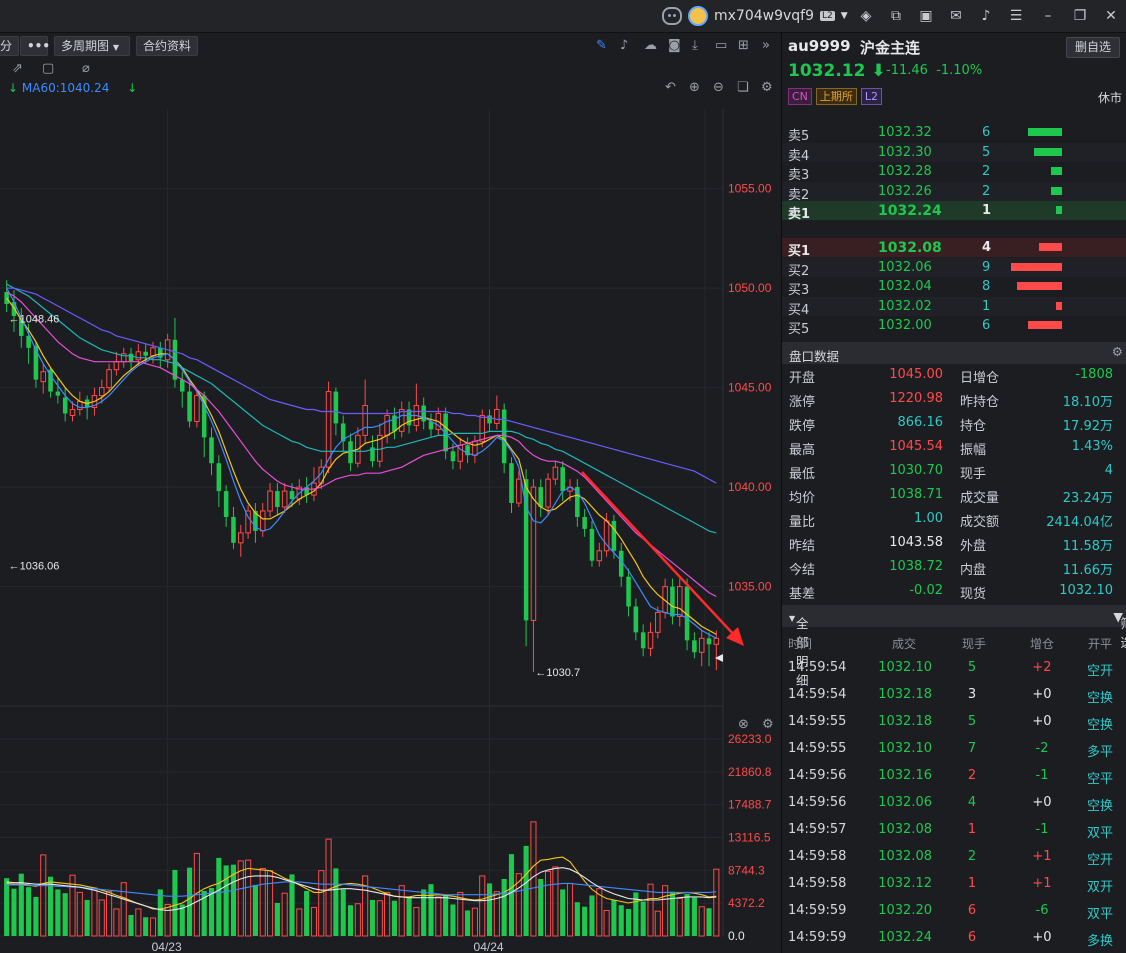 The height and width of the screenshot is (953, 1126). Describe the element at coordinates (954, 776) in the screenshot. I see `trade-row: 14:59:56 1032.16 2 -1 空平` at that location.